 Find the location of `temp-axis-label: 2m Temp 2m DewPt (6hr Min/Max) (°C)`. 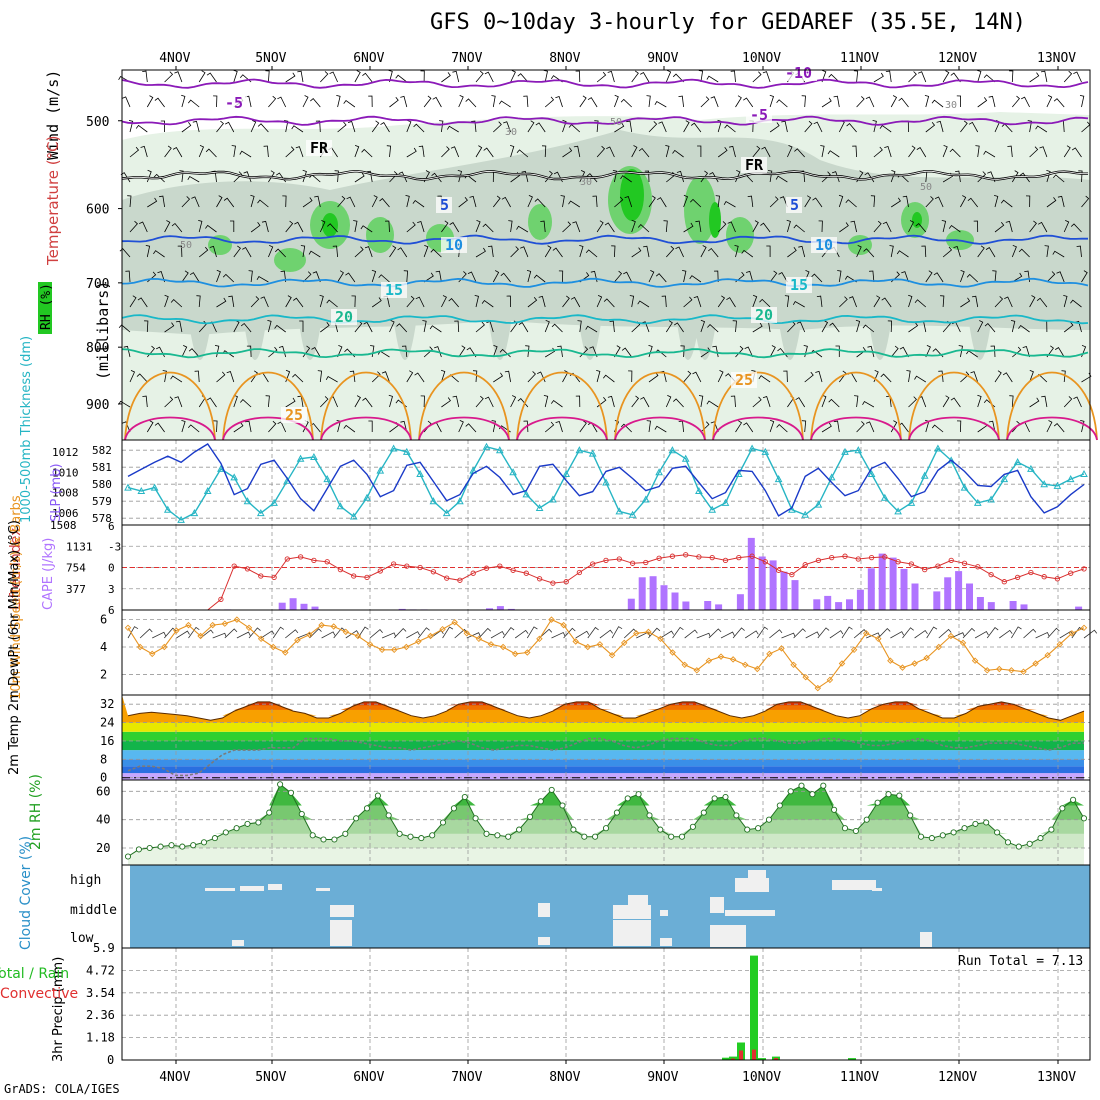

temp-axis-label: 2m Temp 2m DewPt (6hr Min/Max) (°C) is located at coordinates (14, 647).